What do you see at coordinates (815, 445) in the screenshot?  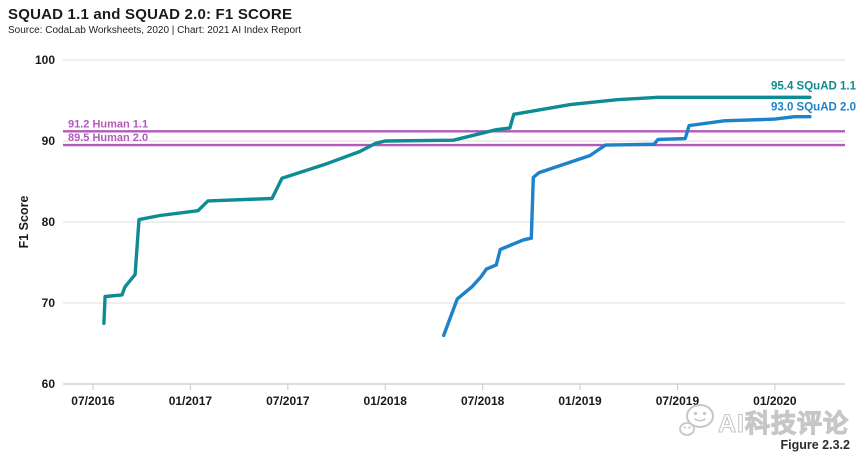 I see `figure-caption: Figure 2.3.2` at bounding box center [815, 445].